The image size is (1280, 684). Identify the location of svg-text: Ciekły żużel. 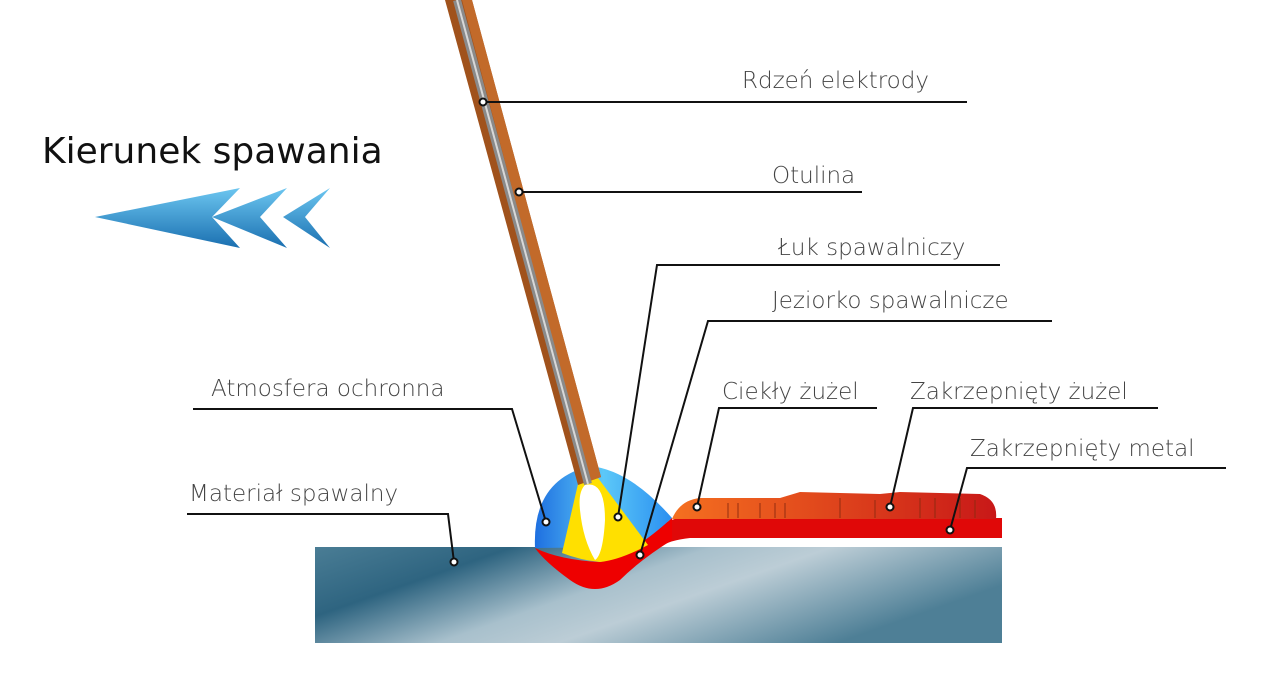
(790, 392).